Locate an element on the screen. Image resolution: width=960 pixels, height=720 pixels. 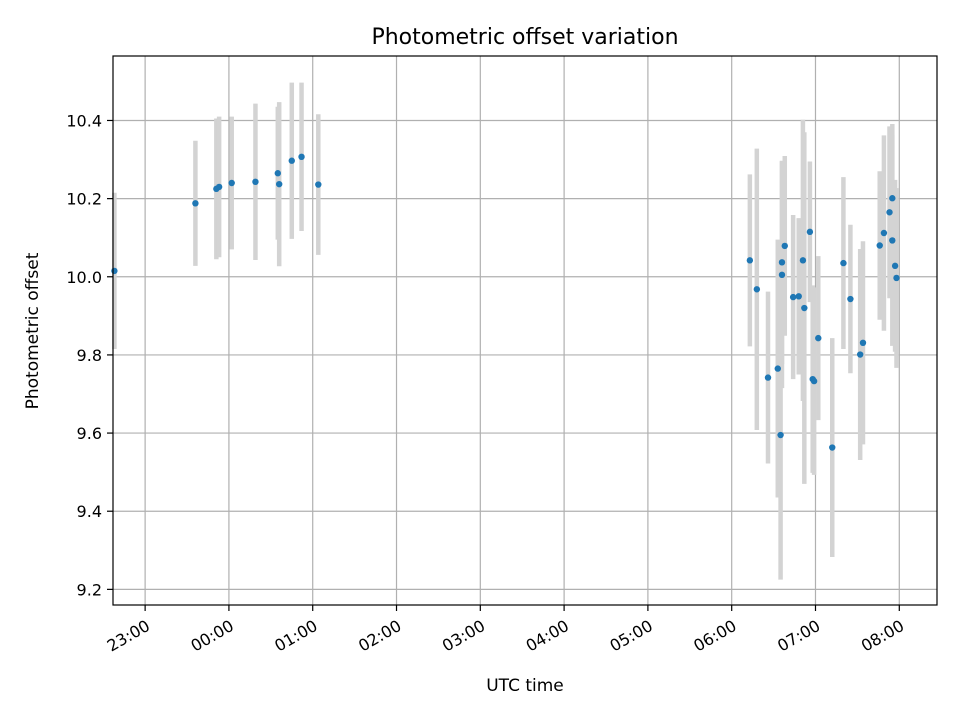
x-tick-label: 00:00 is located at coordinates (211, 636).